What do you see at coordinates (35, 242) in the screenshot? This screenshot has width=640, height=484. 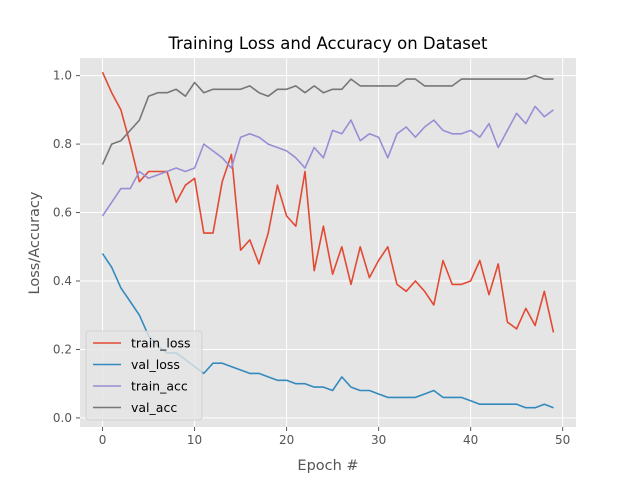 I see `y-axis-label: Loss/Accuracy` at bounding box center [35, 242].